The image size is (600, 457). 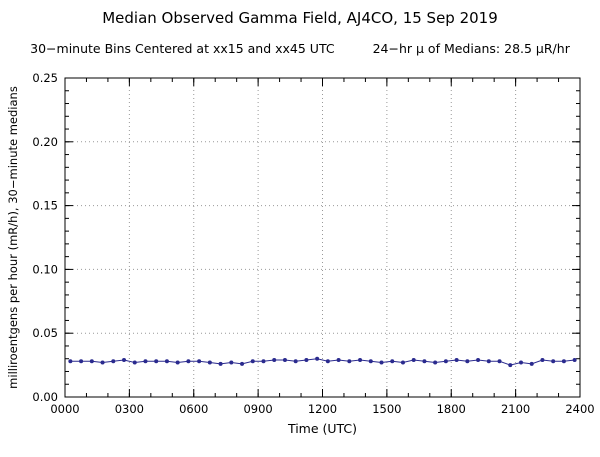 What do you see at coordinates (471, 48) in the screenshot?
I see `chart-subtitle-right: 24−hr μ of Medians: 28.5 μR/hr` at bounding box center [471, 48].